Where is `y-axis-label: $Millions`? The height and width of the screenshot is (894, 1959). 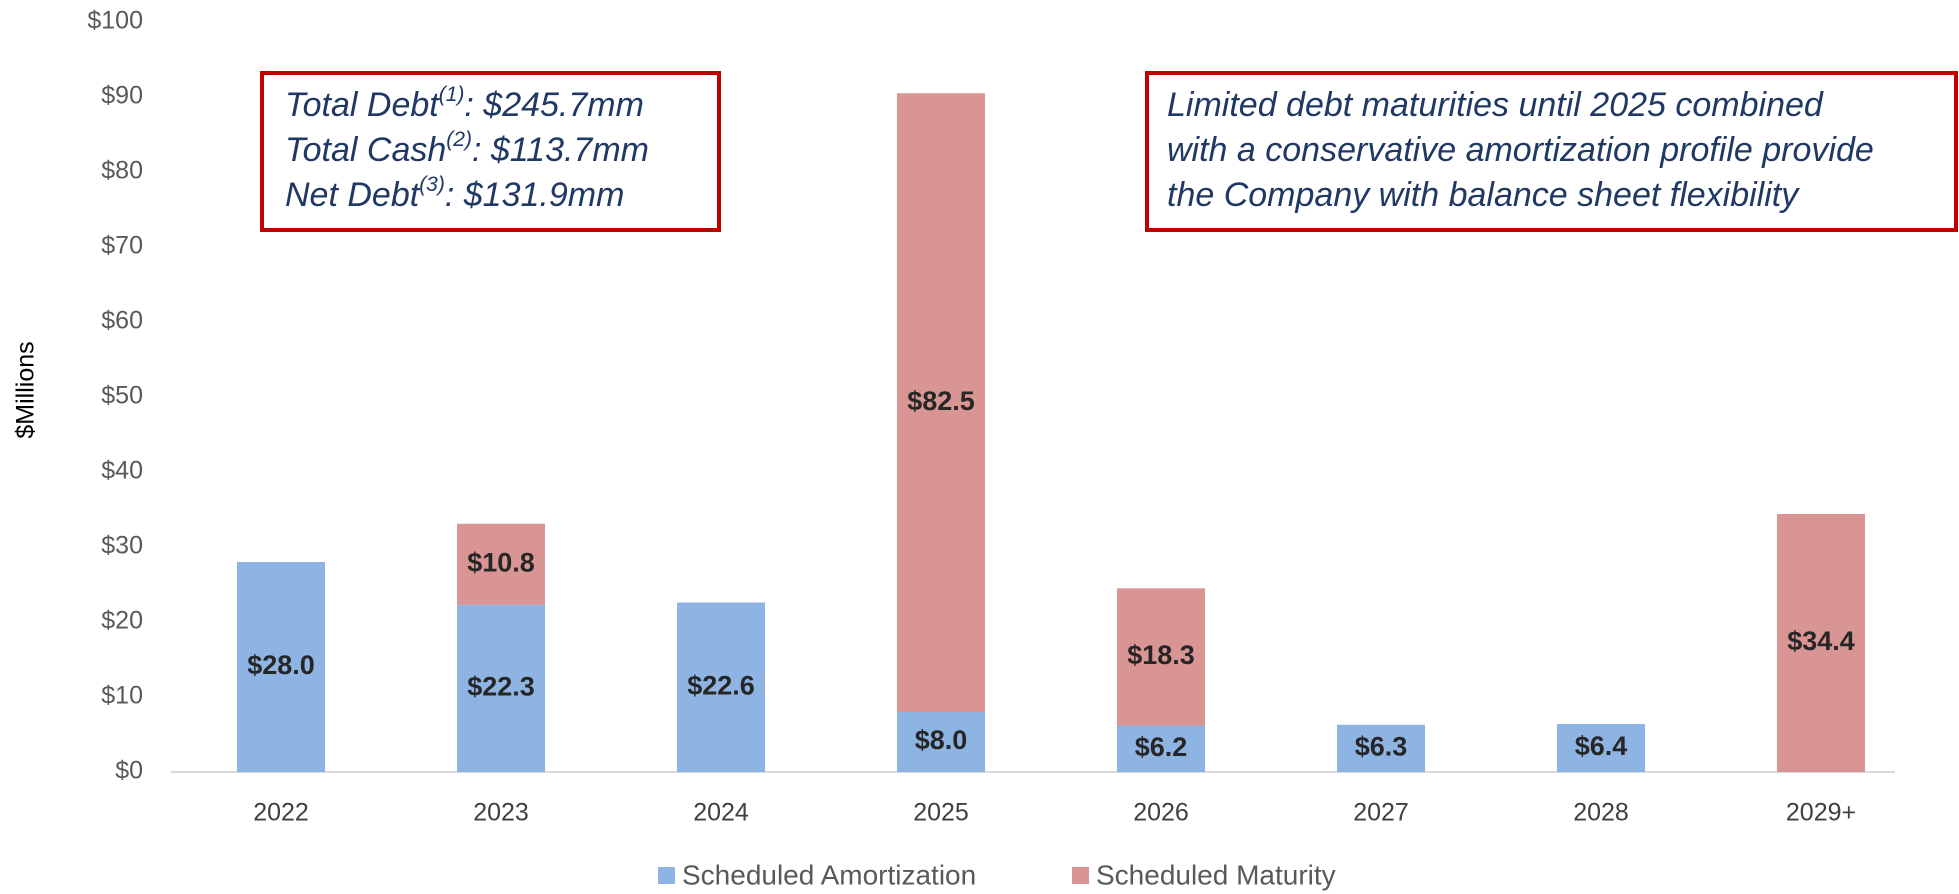
y-axis-label: $Millions is located at coordinates (26, 389).